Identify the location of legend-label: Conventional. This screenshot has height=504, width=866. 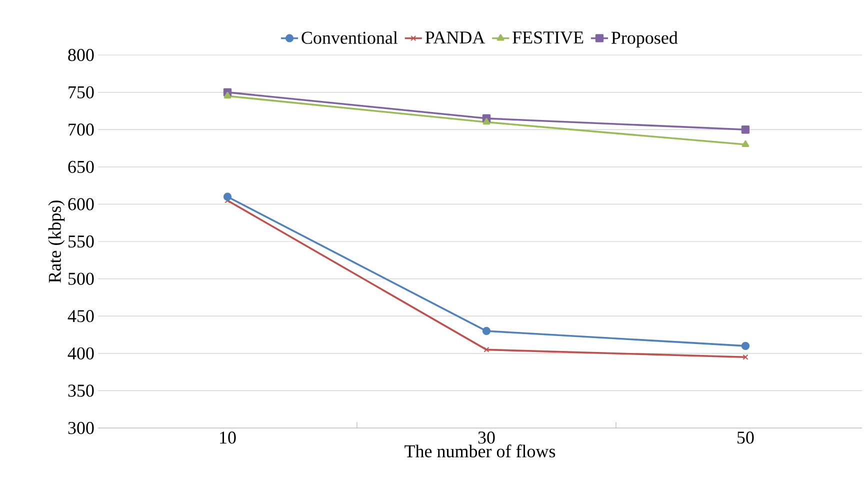
(350, 37).